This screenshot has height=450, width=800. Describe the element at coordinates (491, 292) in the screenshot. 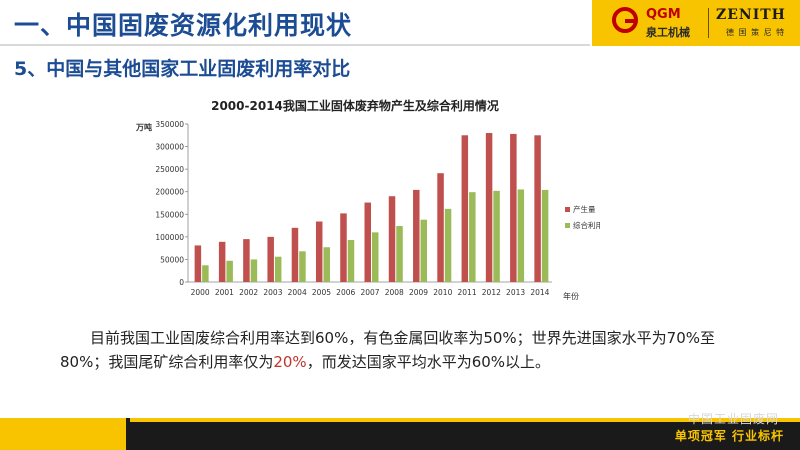

I see `x-tick-label: 2012` at that location.